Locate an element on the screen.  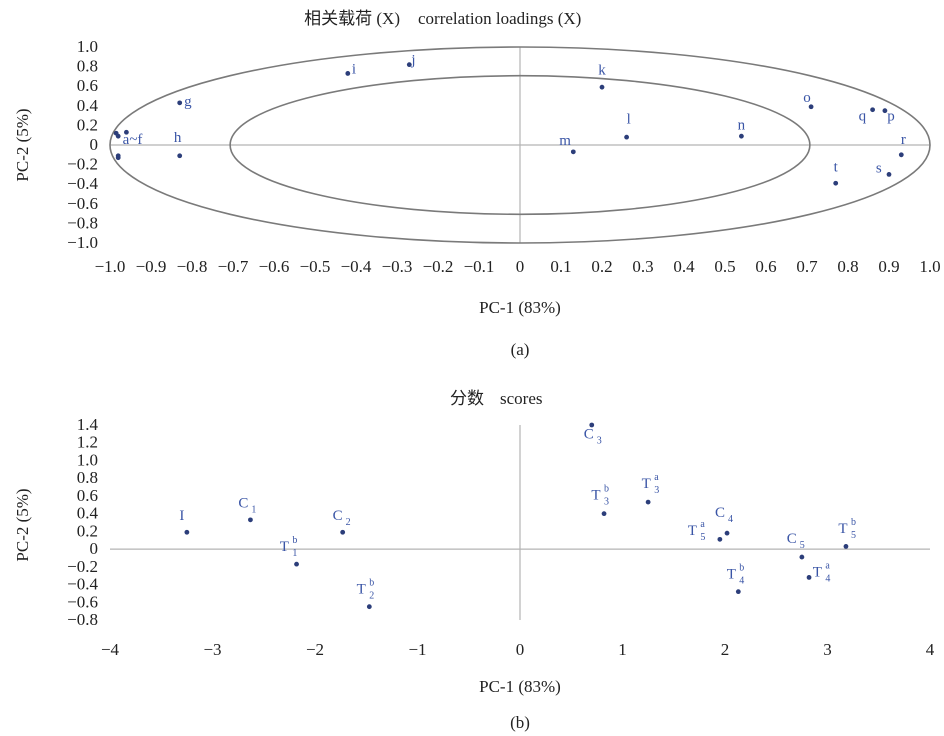
loadings-point-label: i is located at coordinates (354, 69).